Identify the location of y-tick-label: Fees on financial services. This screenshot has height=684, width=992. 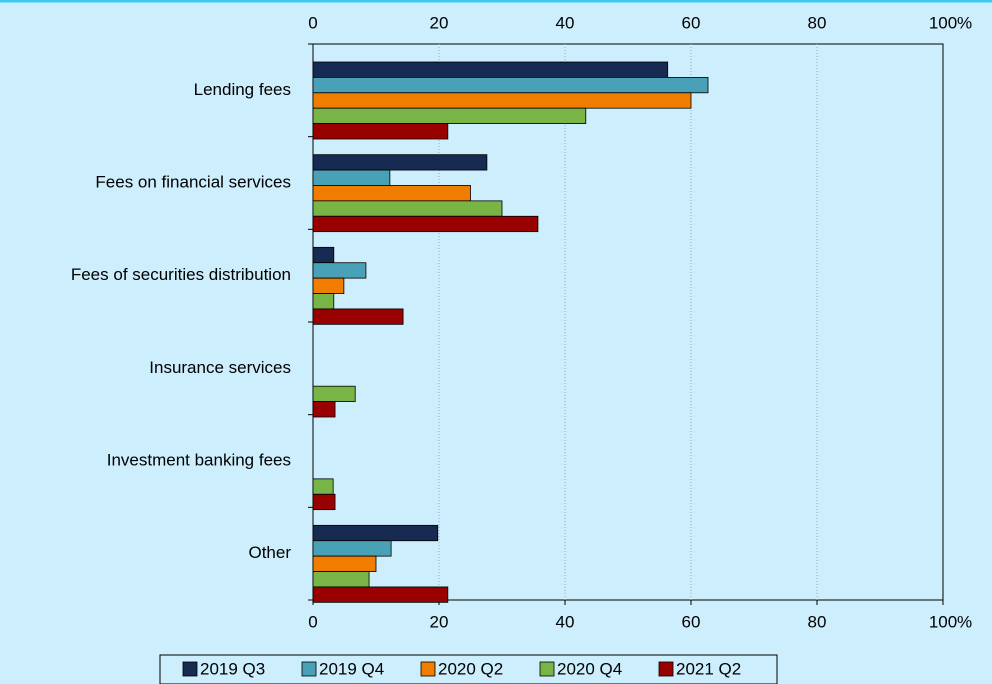
(193, 181).